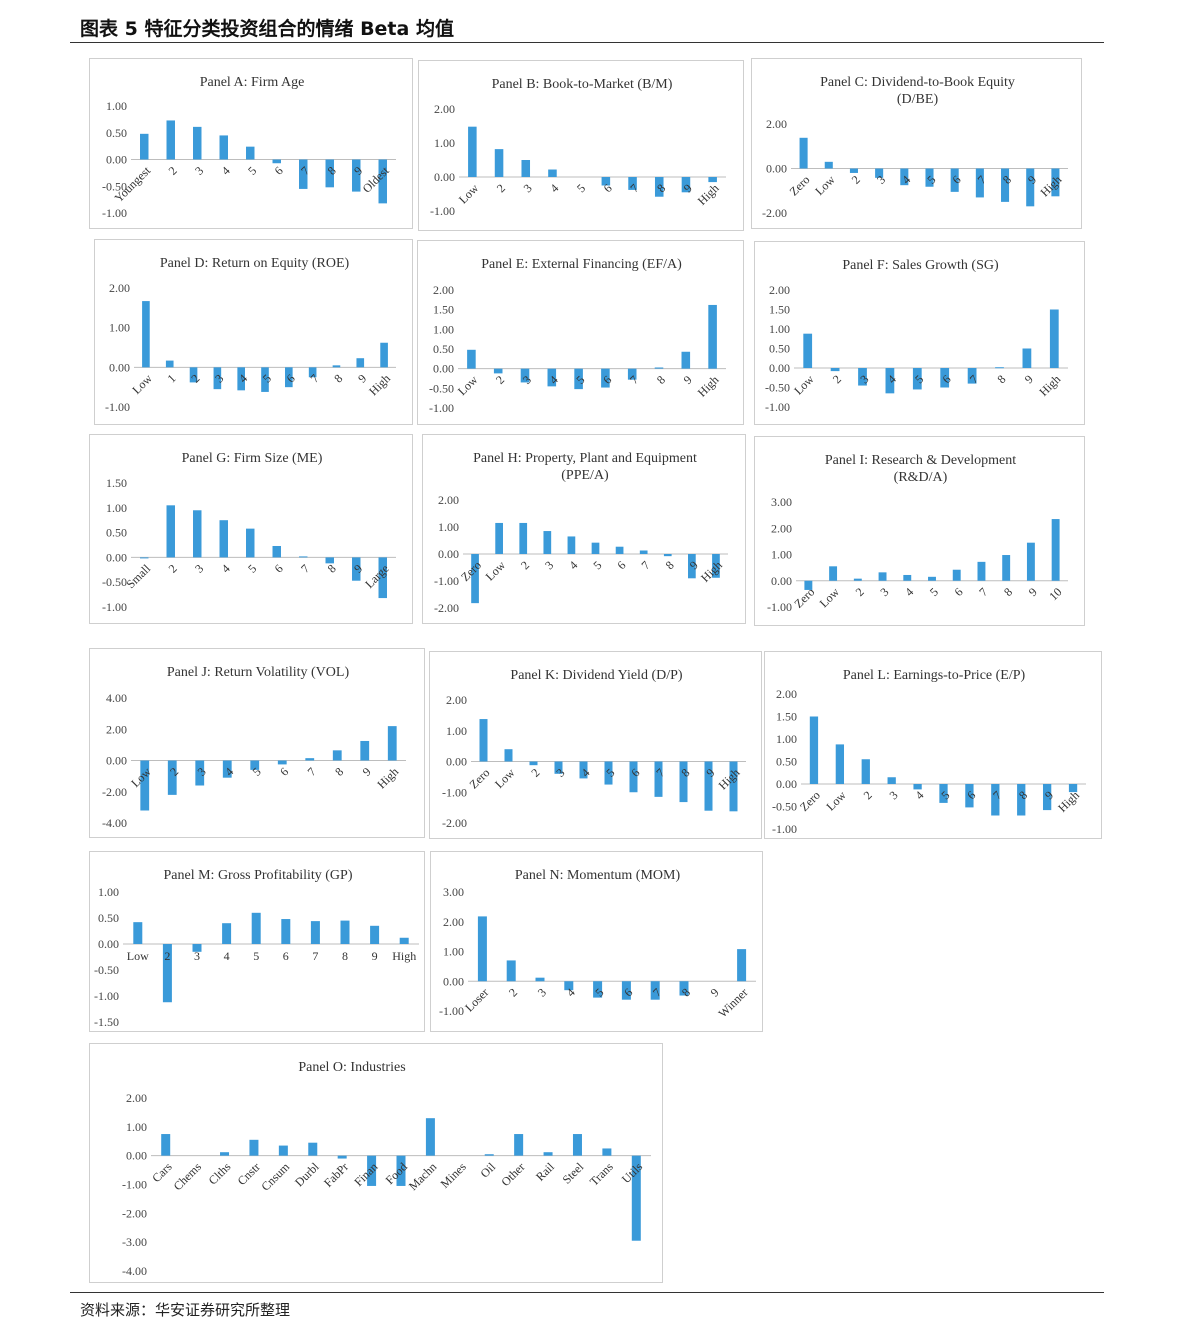  I want to click on y-tick-label: 1.50, so click(786, 717).